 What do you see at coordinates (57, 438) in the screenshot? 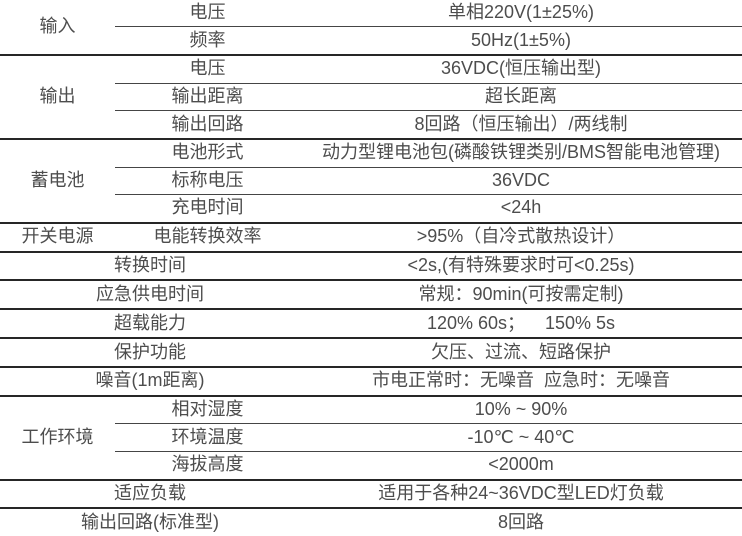
I see `category-cell: 工作环境` at bounding box center [57, 438].